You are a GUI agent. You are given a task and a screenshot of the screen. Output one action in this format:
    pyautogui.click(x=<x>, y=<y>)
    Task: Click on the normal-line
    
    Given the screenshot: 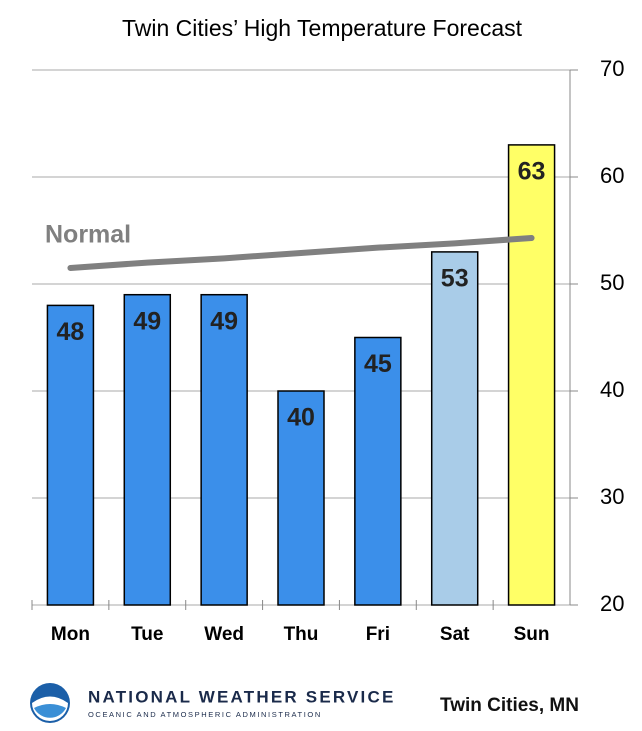 What is the action you would take?
    pyautogui.click(x=301, y=252)
    